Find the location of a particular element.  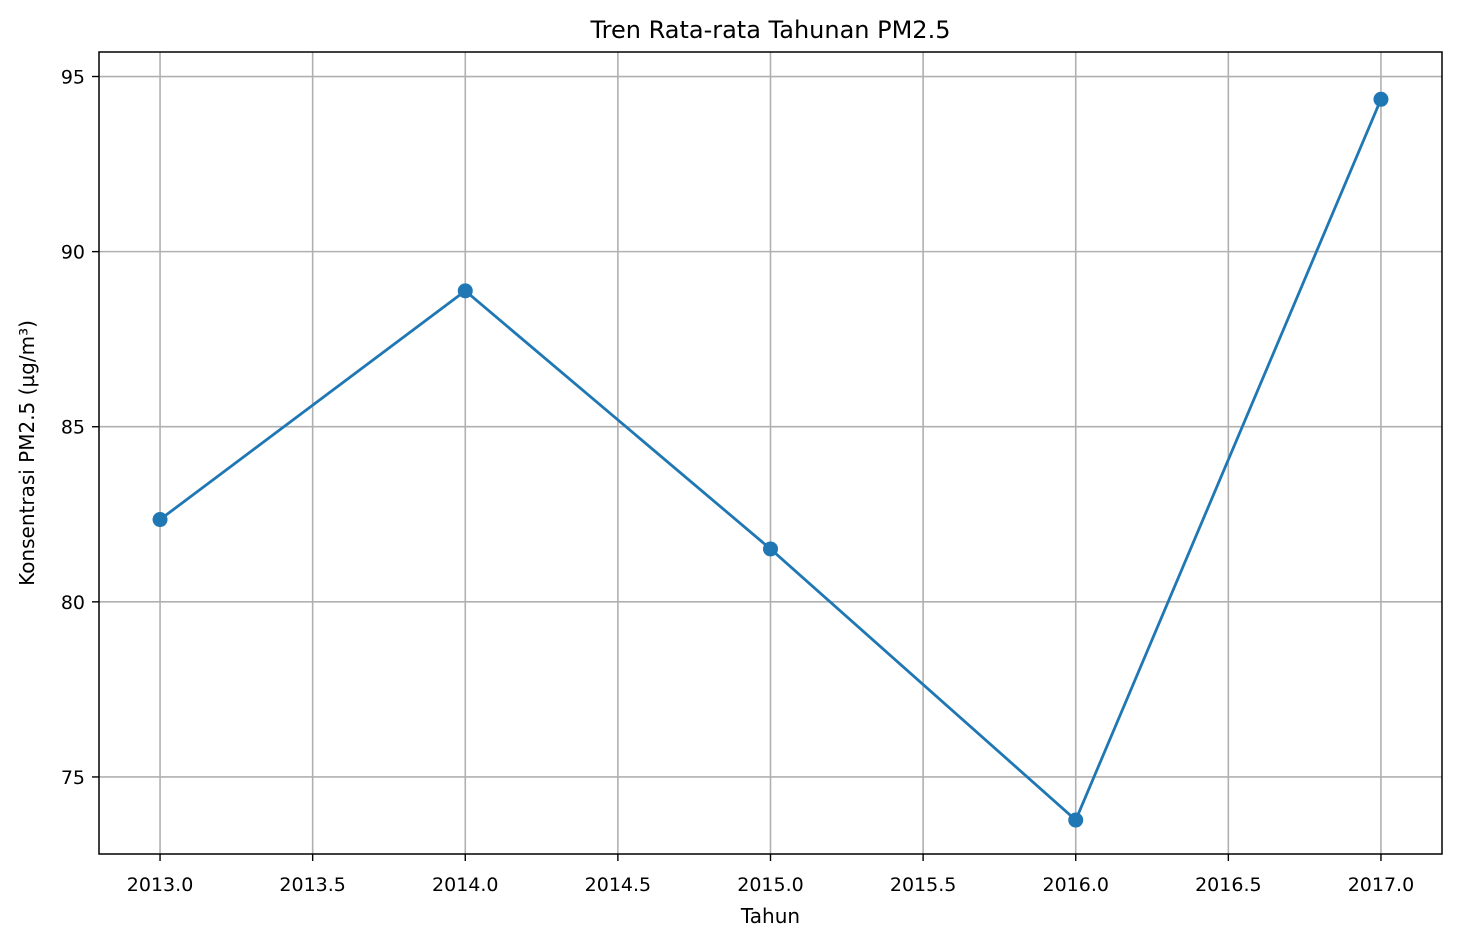

x-tick-label: 2015.0 is located at coordinates (770, 885).